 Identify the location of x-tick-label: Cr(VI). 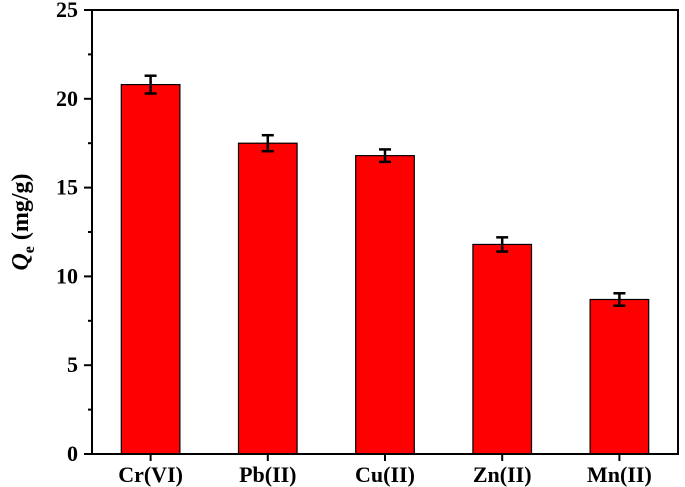
(150, 474).